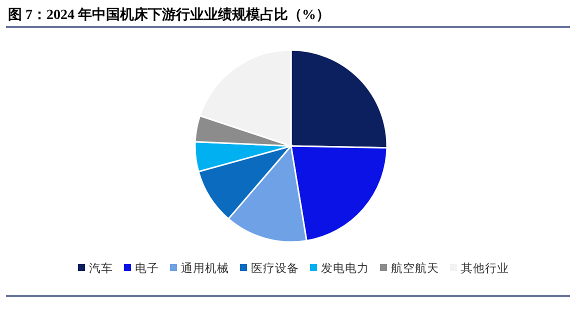 The width and height of the screenshot is (576, 325). Describe the element at coordinates (275, 268) in the screenshot. I see `legend-label: 医疗设备` at that location.